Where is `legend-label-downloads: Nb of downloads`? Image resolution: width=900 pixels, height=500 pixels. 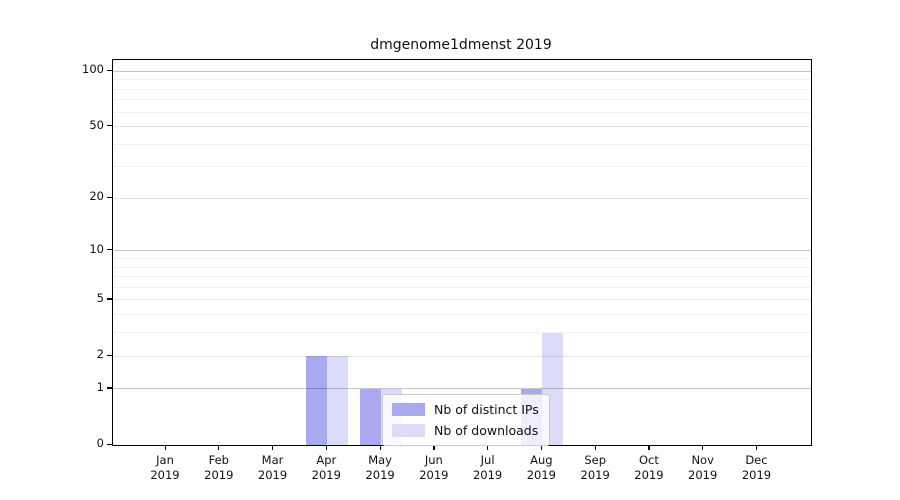 legend-label-downloads: Nb of downloads is located at coordinates (486, 430).